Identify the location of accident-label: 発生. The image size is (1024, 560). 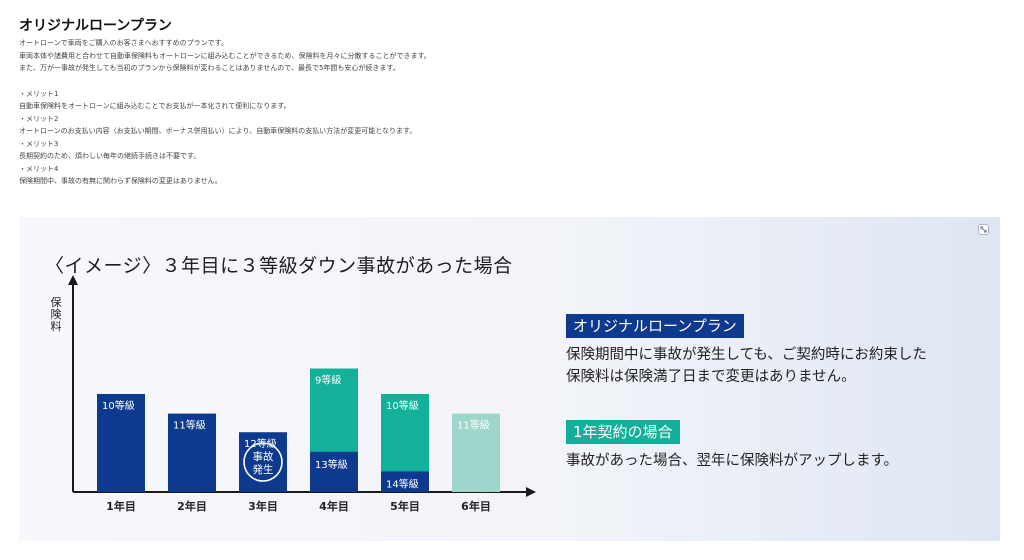
(263, 469).